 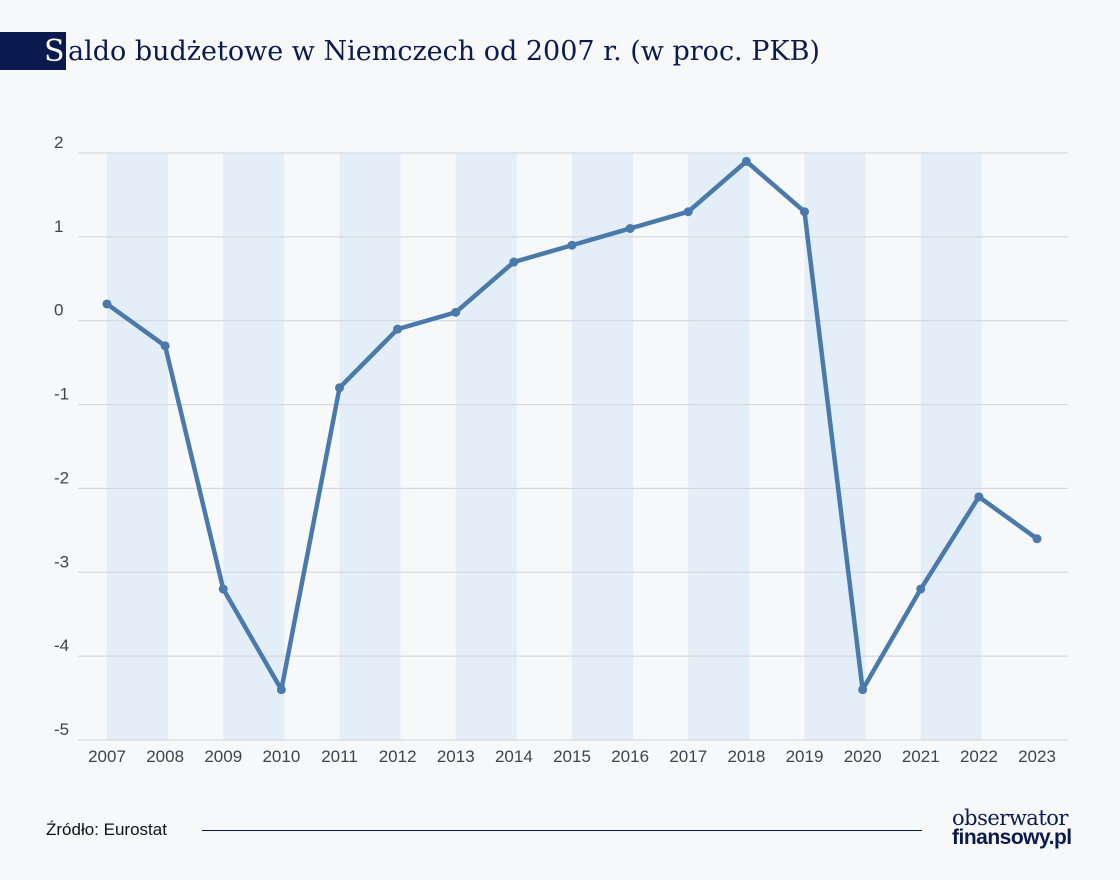 I want to click on y-tick-label--4: -4, so click(x=61, y=645).